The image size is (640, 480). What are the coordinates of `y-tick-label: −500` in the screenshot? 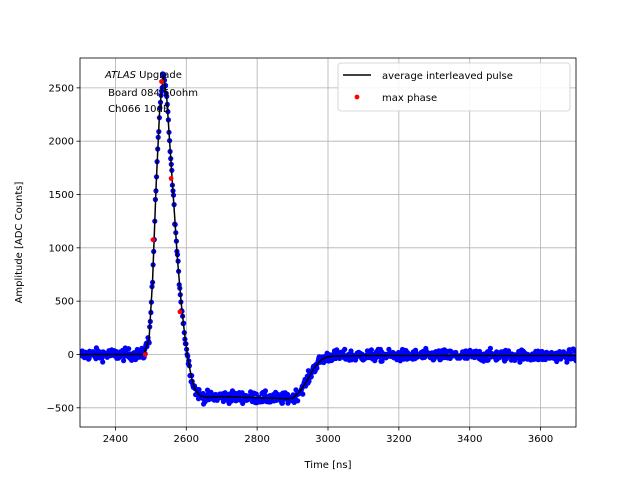 It's located at (60, 408).